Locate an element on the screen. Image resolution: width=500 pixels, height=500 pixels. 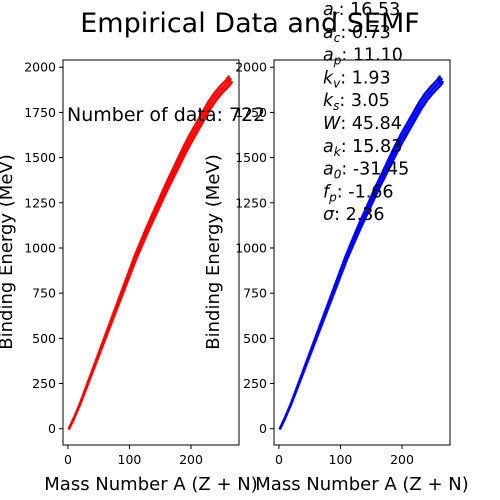
left-y-axis-label: Binding Energy (MeV) is located at coordinates (8, 251).